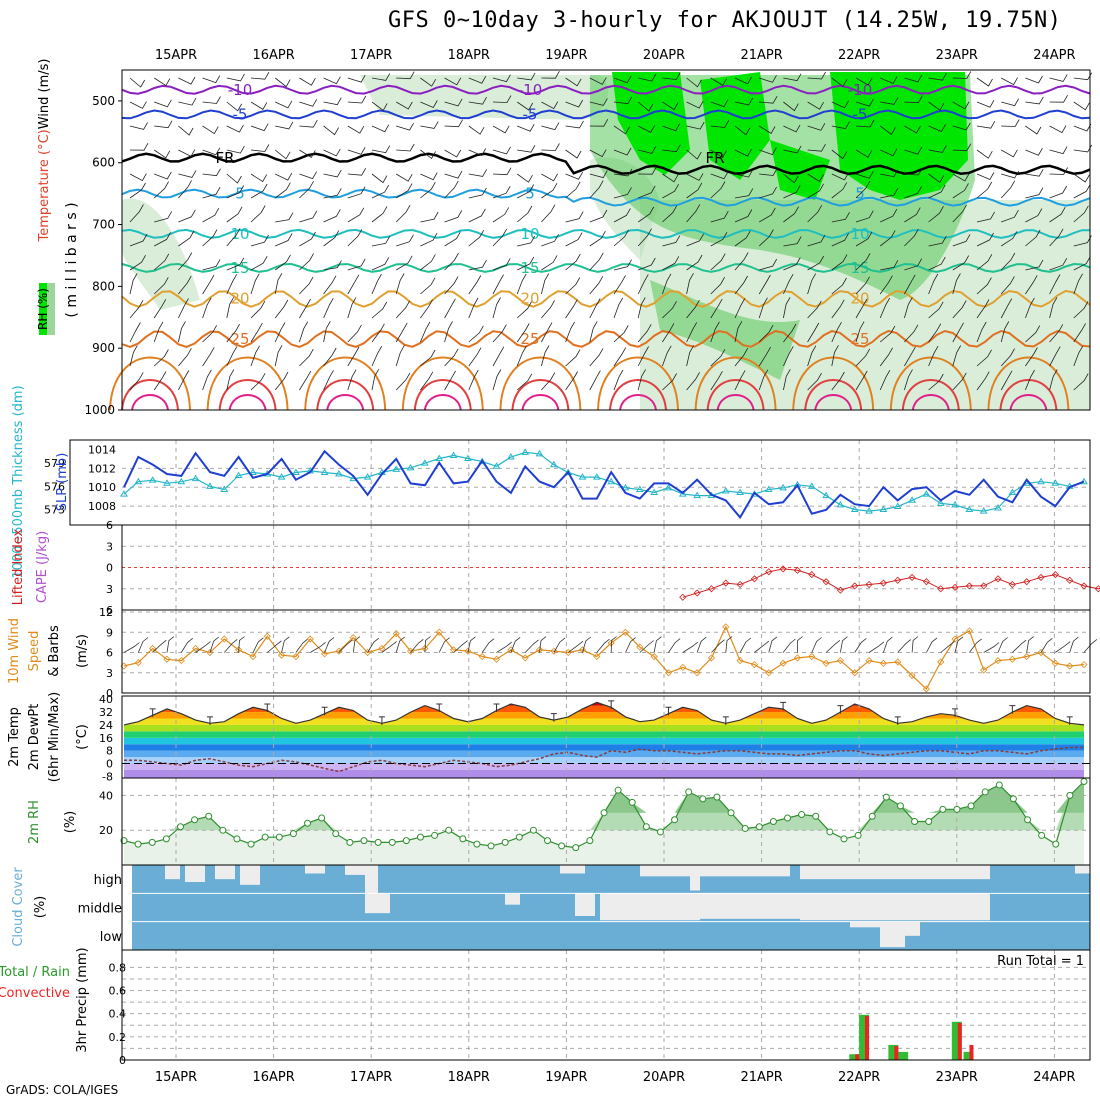 The image size is (1100, 1100). What do you see at coordinates (106, 795) in the screenshot?
I see `rh-tick-label: 40` at bounding box center [106, 795].